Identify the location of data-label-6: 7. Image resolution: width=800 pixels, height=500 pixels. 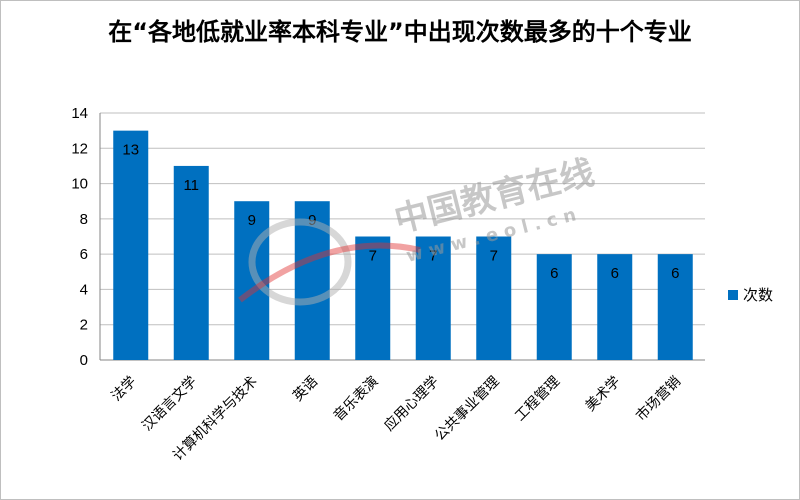
(494, 256).